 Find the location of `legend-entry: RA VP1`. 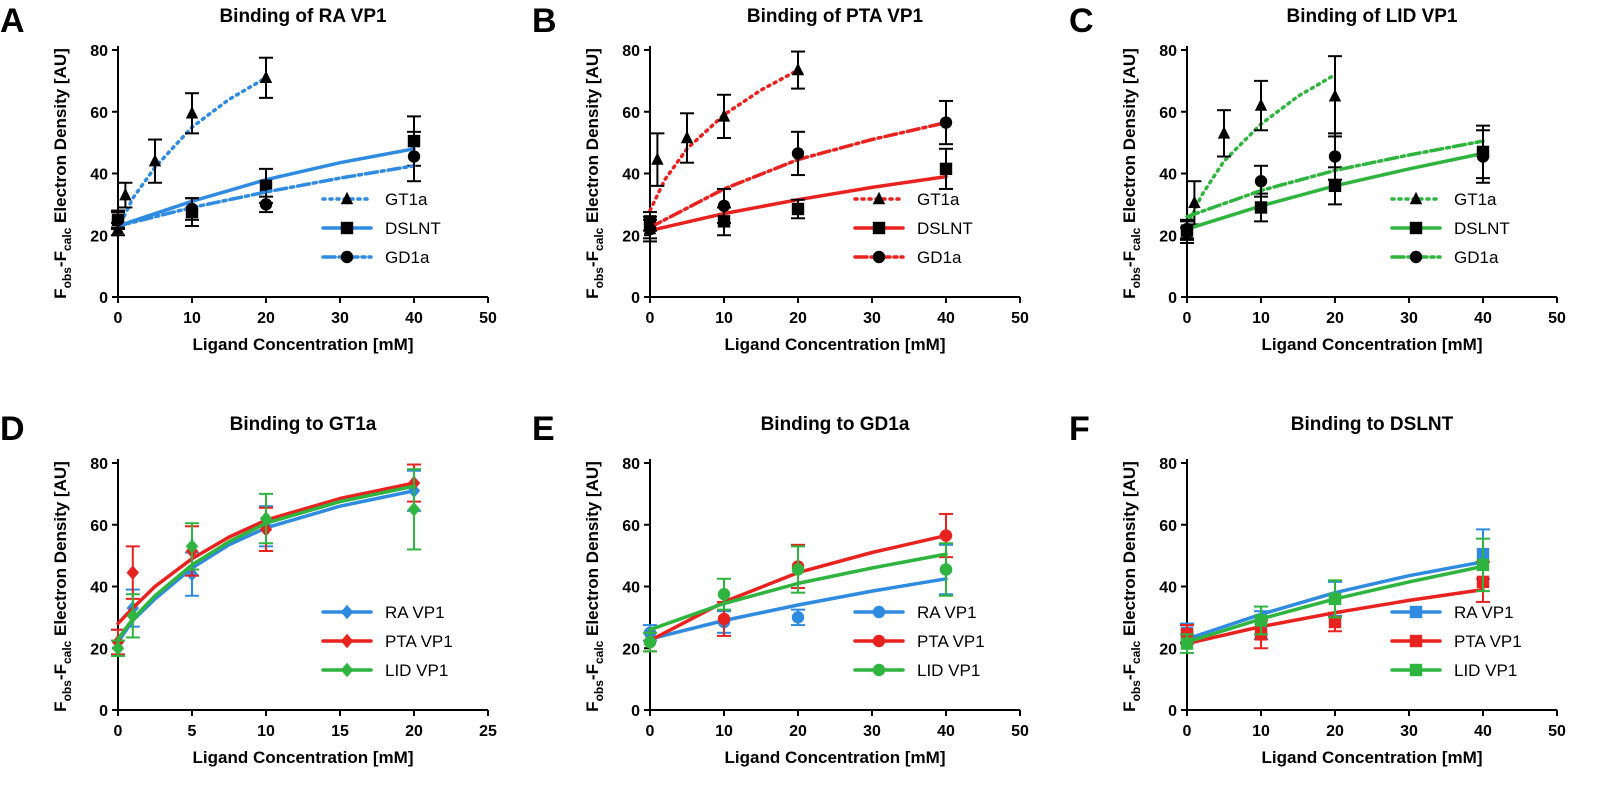

legend-entry: RA VP1 is located at coordinates (1452, 612).